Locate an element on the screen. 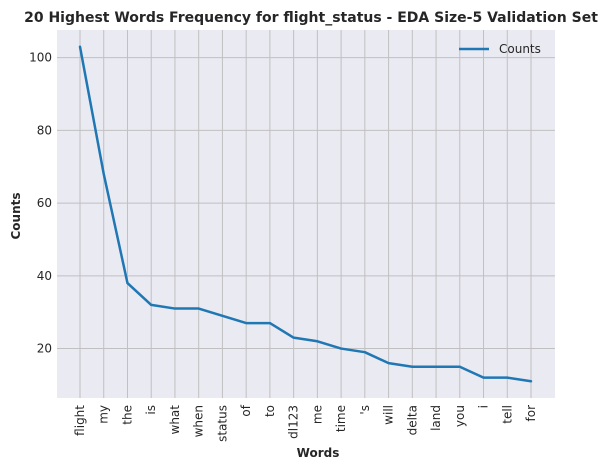 This screenshot has width=603, height=471. x-tick-label: flight is located at coordinates (80, 420).